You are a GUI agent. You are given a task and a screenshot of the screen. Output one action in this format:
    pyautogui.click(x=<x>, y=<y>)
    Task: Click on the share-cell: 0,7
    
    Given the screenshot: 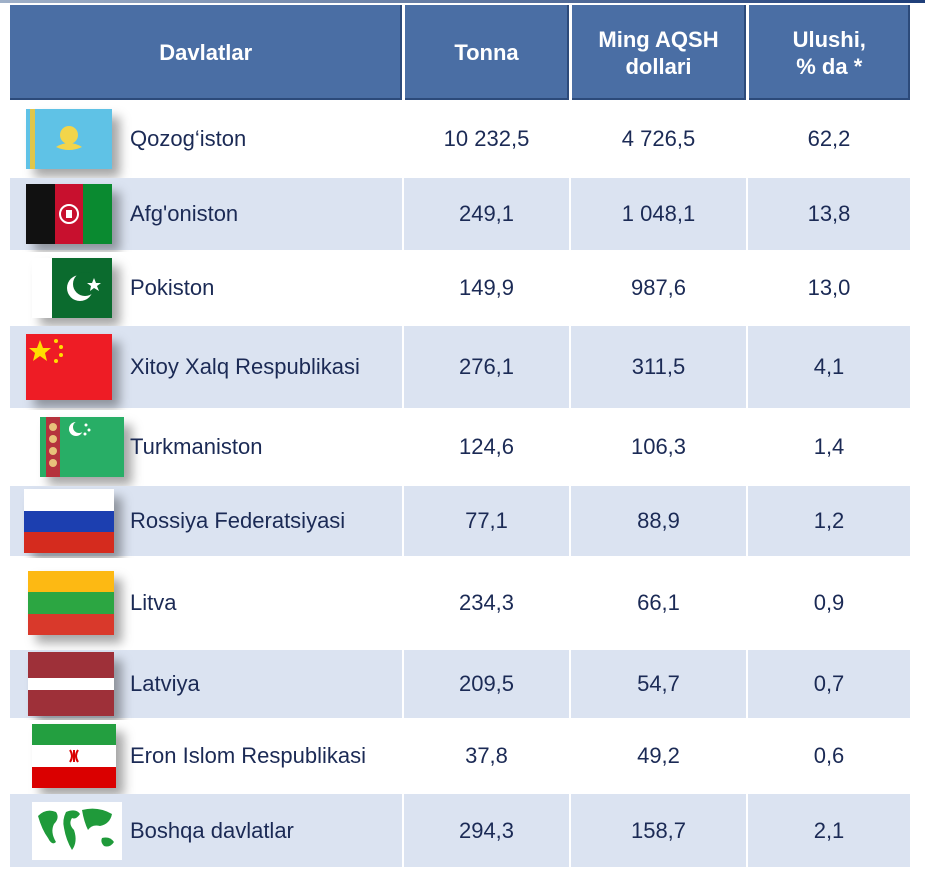 What is the action you would take?
    pyautogui.click(x=828, y=684)
    